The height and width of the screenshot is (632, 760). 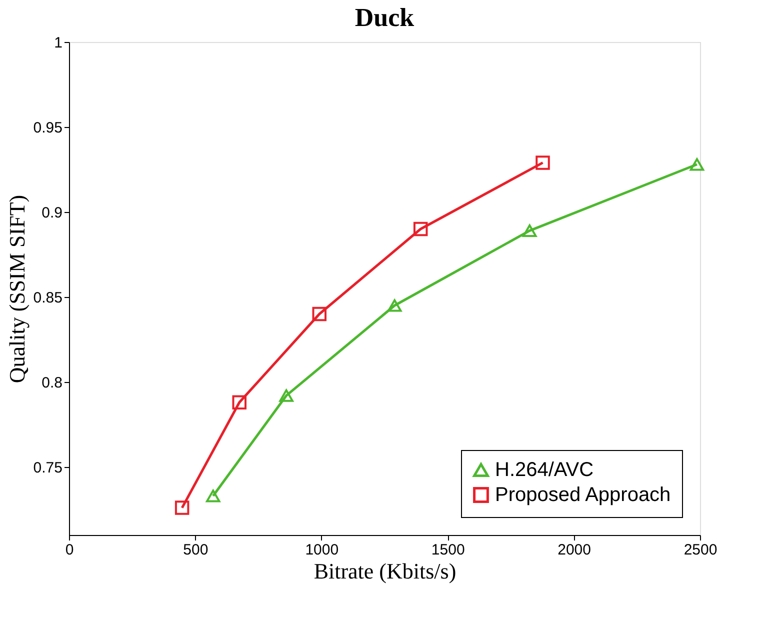 What do you see at coordinates (52, 383) in the screenshot?
I see `y-tick-label: 0.8` at bounding box center [52, 383].